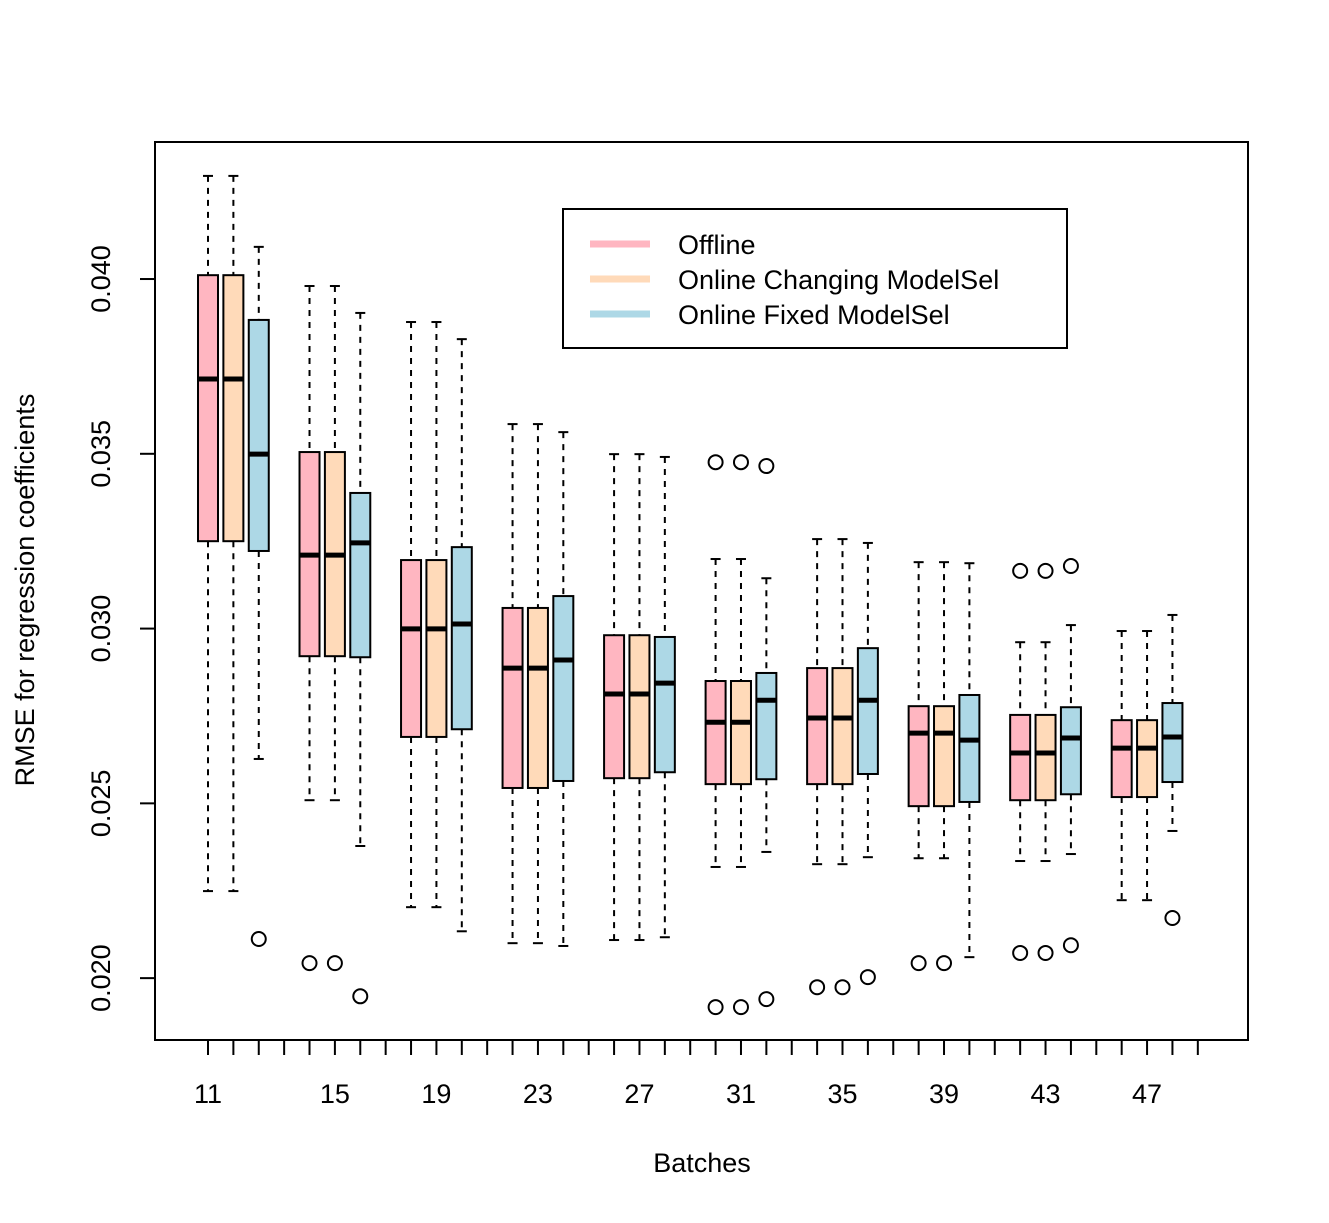 This screenshot has width=1329, height=1223. Describe the element at coordinates (1046, 1094) in the screenshot. I see `x-tick-label: 43` at that location.